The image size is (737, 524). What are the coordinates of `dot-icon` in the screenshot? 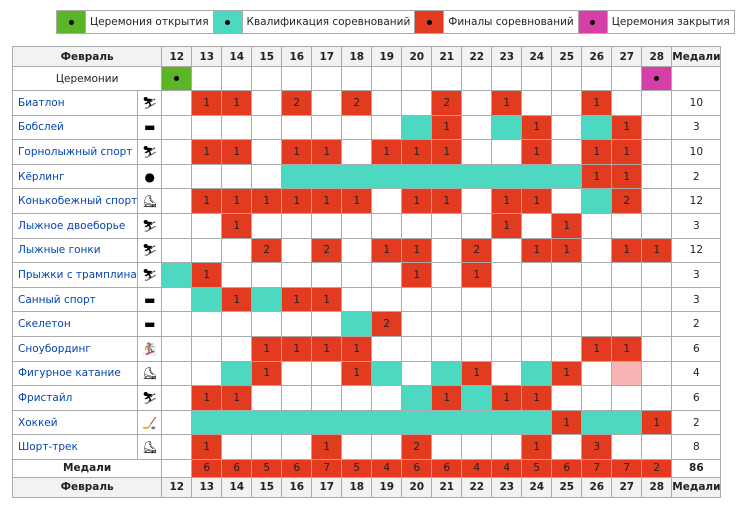 It's located at (593, 22).